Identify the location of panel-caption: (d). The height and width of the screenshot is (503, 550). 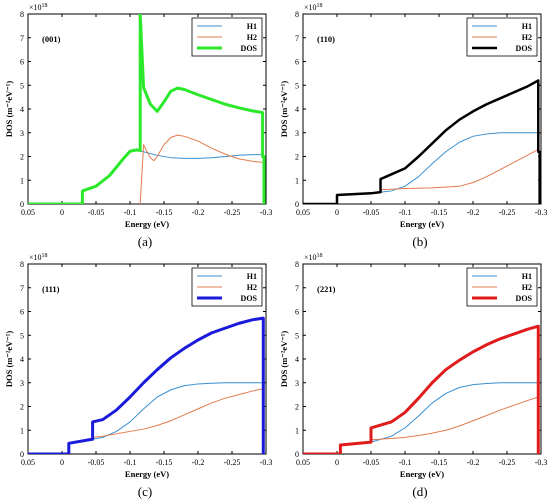
(419, 491).